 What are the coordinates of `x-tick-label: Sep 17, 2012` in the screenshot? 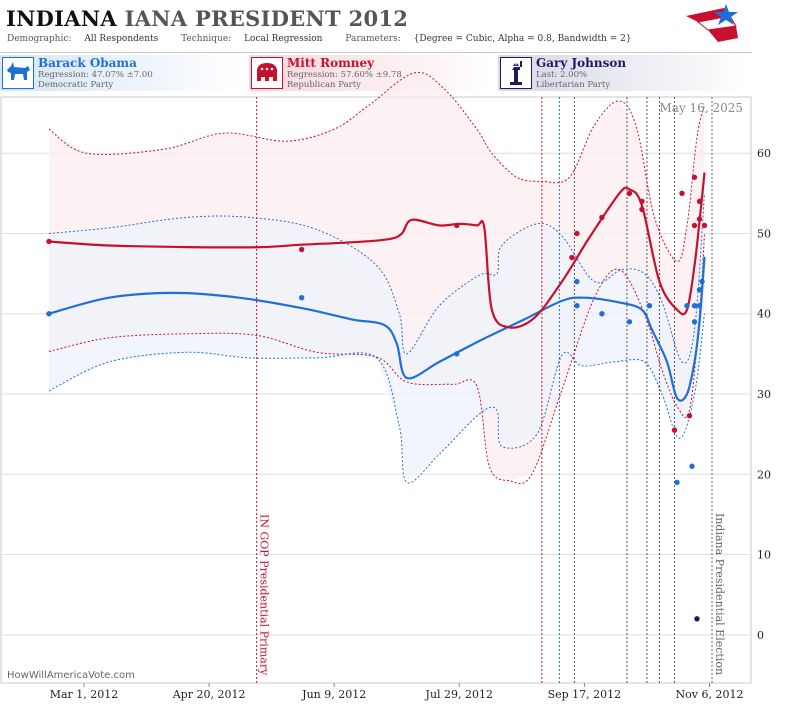 It's located at (585, 694).